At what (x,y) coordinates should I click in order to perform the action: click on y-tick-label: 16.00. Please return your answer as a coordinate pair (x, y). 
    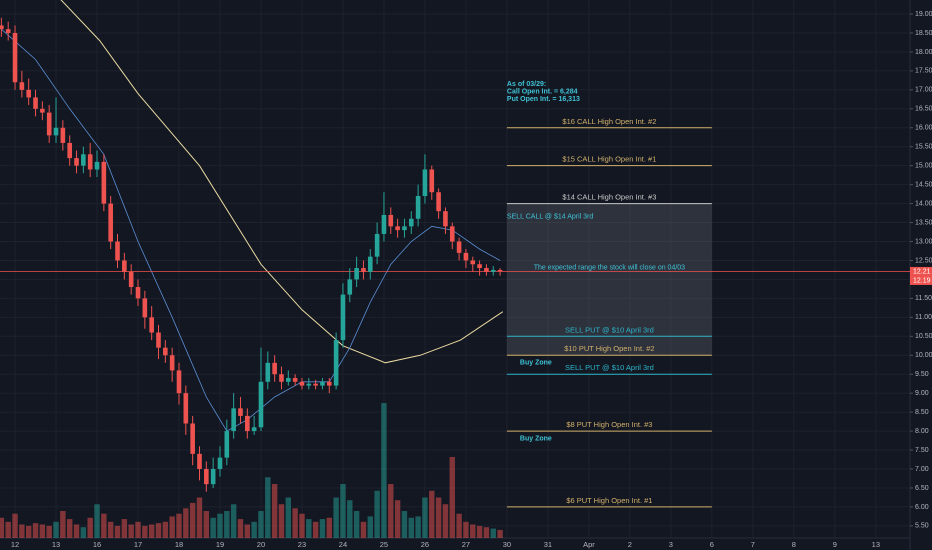
    Looking at the image, I should click on (923, 128).